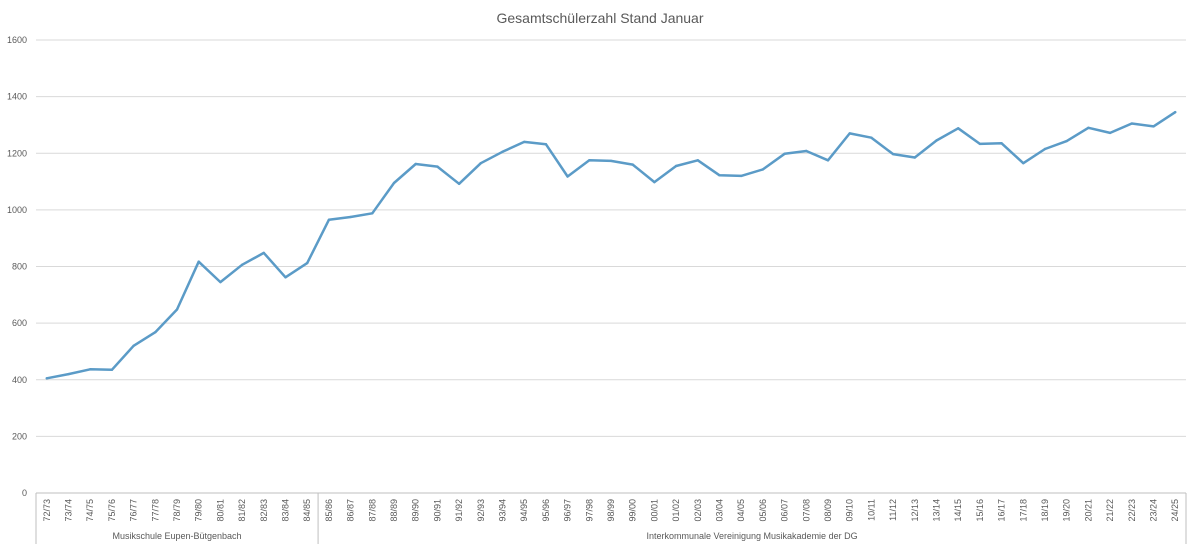  I want to click on x-tick-label: 93/94, so click(503, 510).